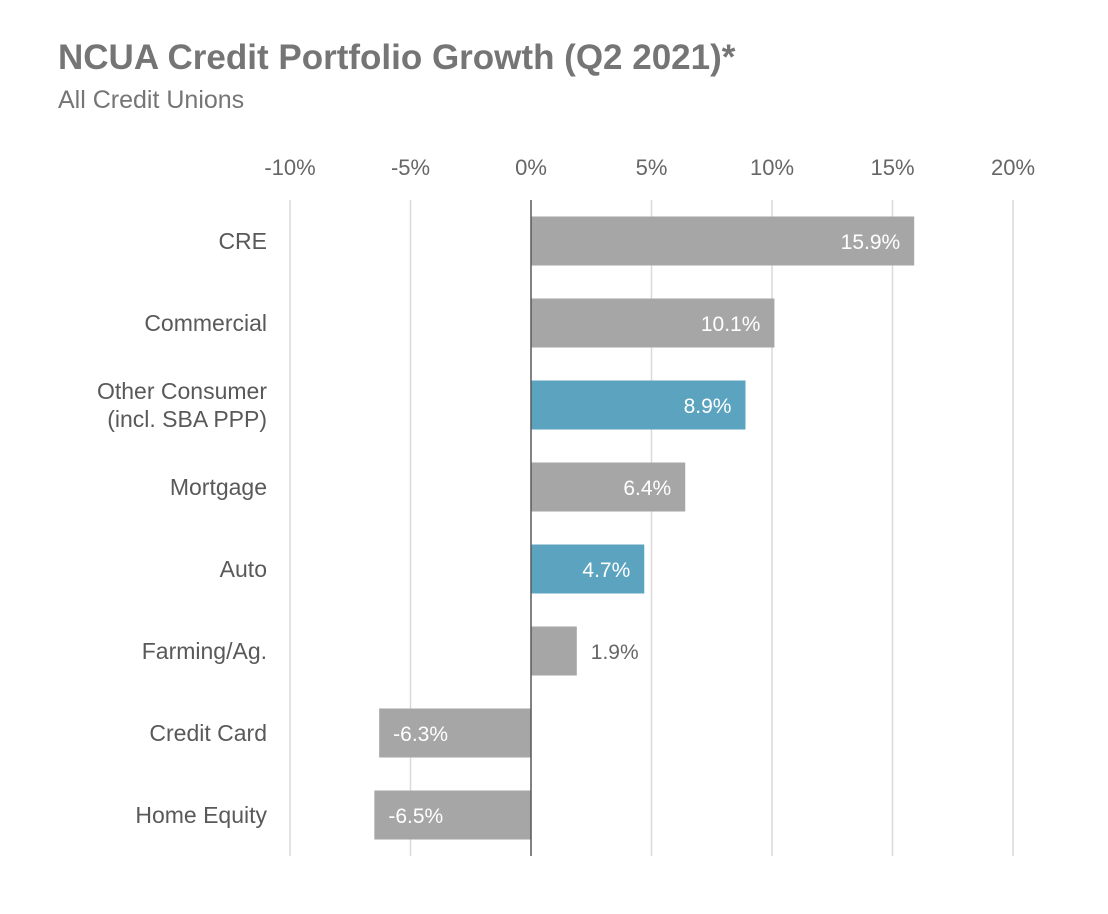  What do you see at coordinates (647, 488) in the screenshot?
I see `bar-value-label: 6.4%` at bounding box center [647, 488].